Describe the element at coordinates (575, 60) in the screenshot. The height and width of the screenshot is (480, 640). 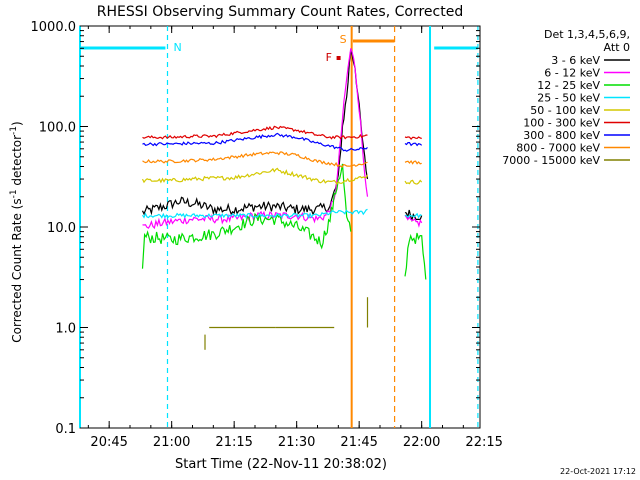
I see `legend-label-0: 3 - 6 keV` at that location.